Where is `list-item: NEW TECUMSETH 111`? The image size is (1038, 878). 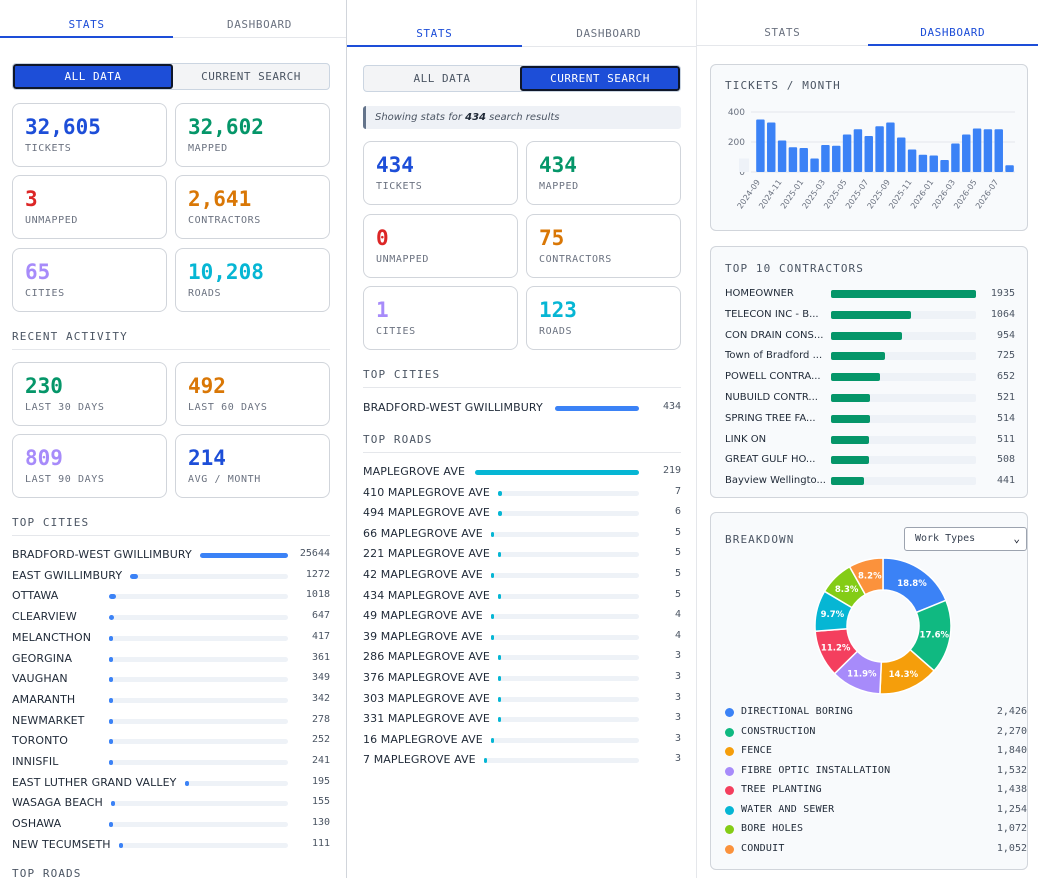 list-item: NEW TECUMSETH 111 is located at coordinates (171, 845).